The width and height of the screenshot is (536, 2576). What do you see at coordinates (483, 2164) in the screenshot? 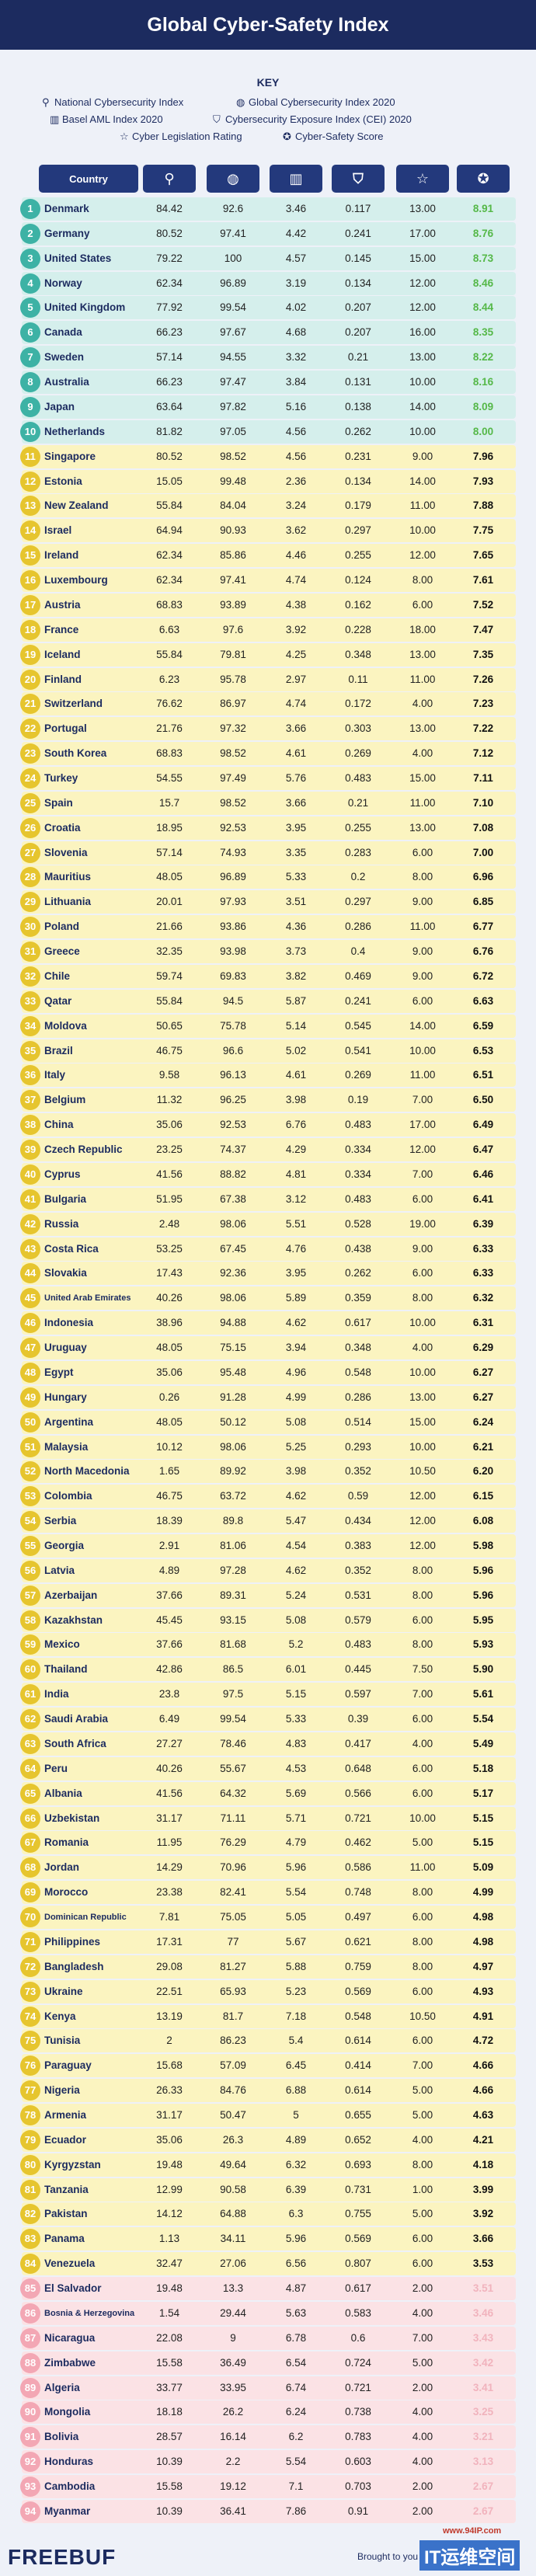
I see `safety-score: 4.18` at bounding box center [483, 2164].